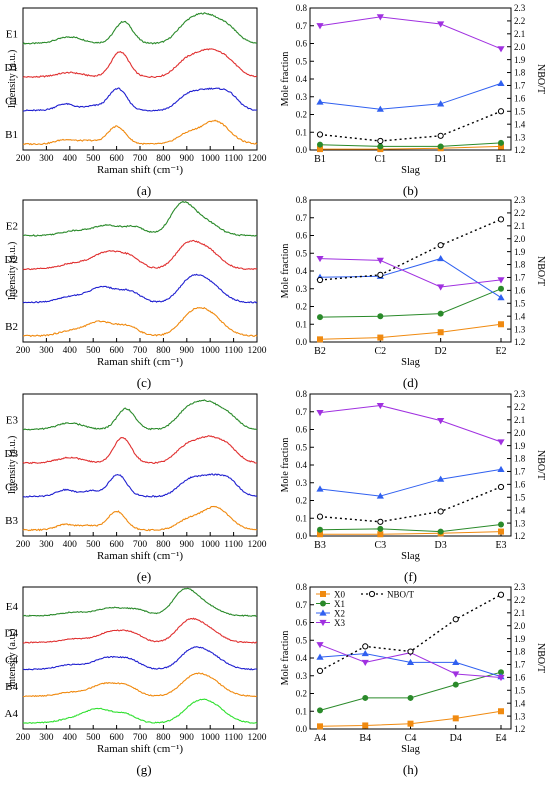 This screenshot has height=787, width=550. Describe the element at coordinates (339, 604) in the screenshot. I see `legend-entry: X1` at that location.